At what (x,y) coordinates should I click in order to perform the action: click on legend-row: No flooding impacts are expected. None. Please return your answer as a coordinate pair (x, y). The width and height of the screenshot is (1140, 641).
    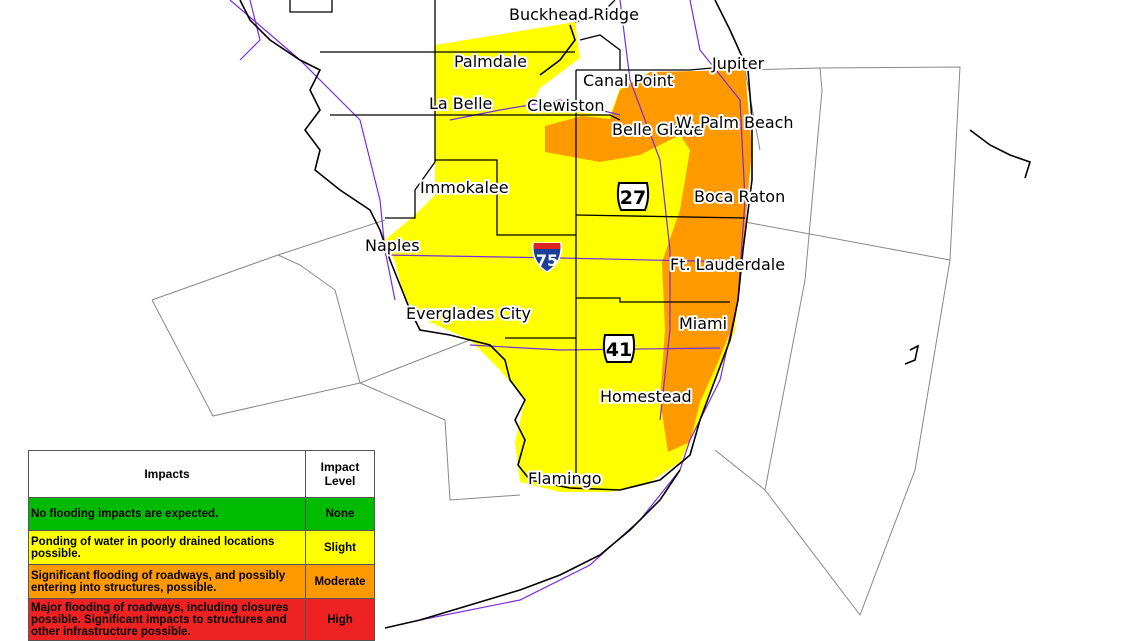
    Looking at the image, I should click on (201, 514).